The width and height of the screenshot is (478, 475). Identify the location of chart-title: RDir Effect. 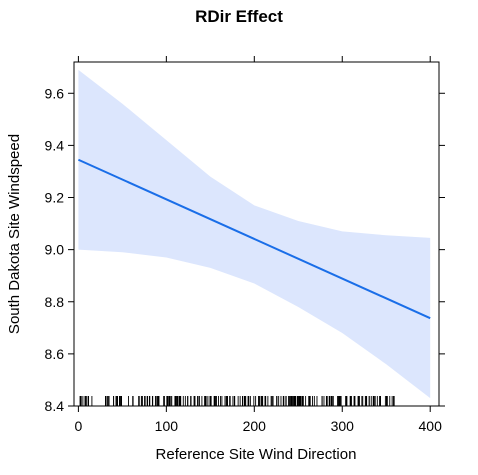
(239, 16).